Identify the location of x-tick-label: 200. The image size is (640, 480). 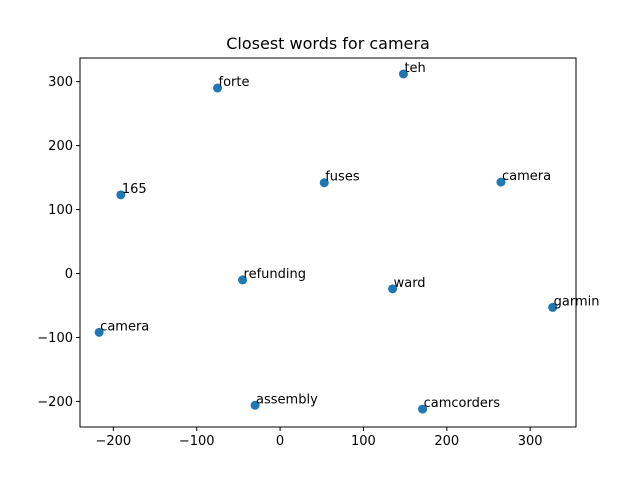
(446, 441).